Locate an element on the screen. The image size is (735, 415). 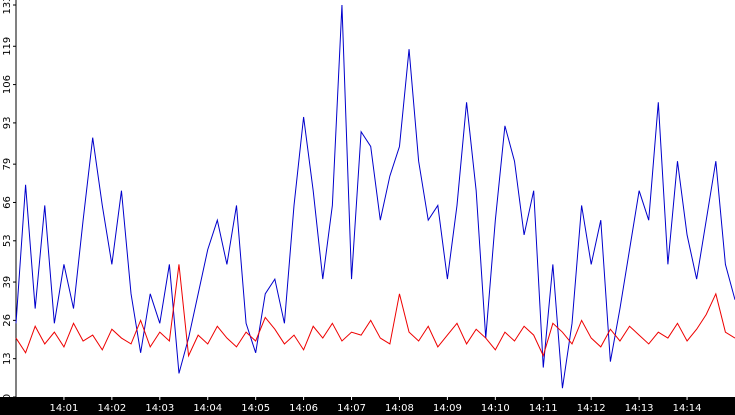
x-tick-label: 14:07 is located at coordinates (351, 408).